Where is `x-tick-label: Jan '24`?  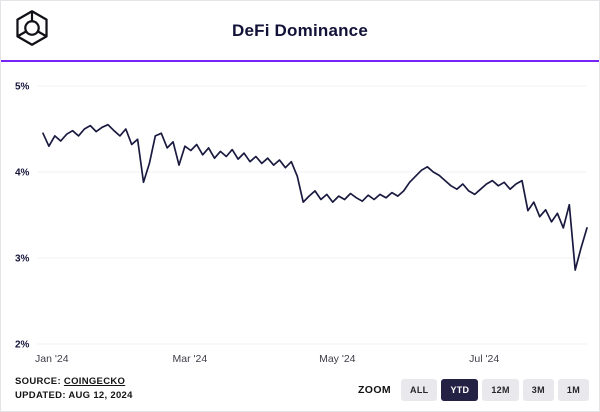
x-tick-label: Jan '24 is located at coordinates (52, 359).